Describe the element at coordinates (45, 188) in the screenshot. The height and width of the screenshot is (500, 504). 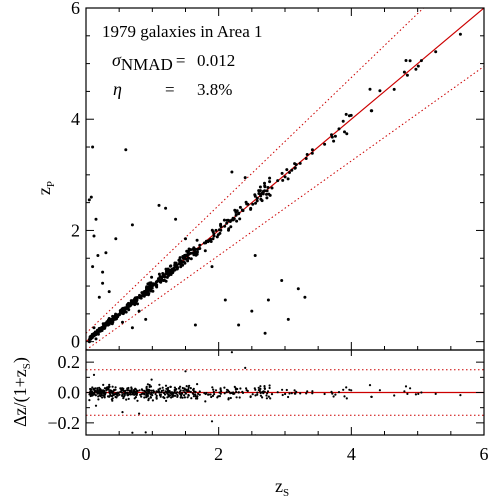
I see `main-ylabel: zP` at that location.